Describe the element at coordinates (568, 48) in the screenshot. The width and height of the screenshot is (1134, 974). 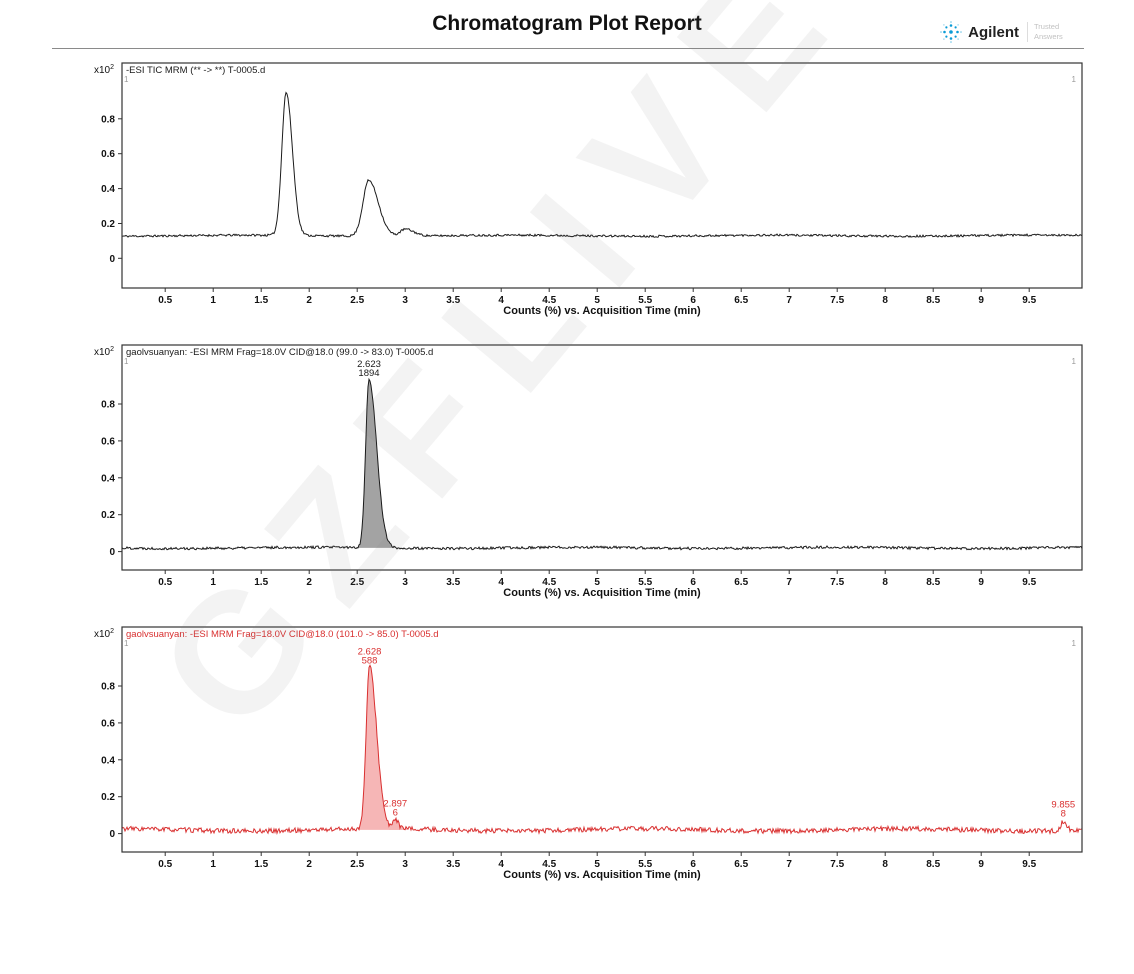
I see `header-divider` at that location.